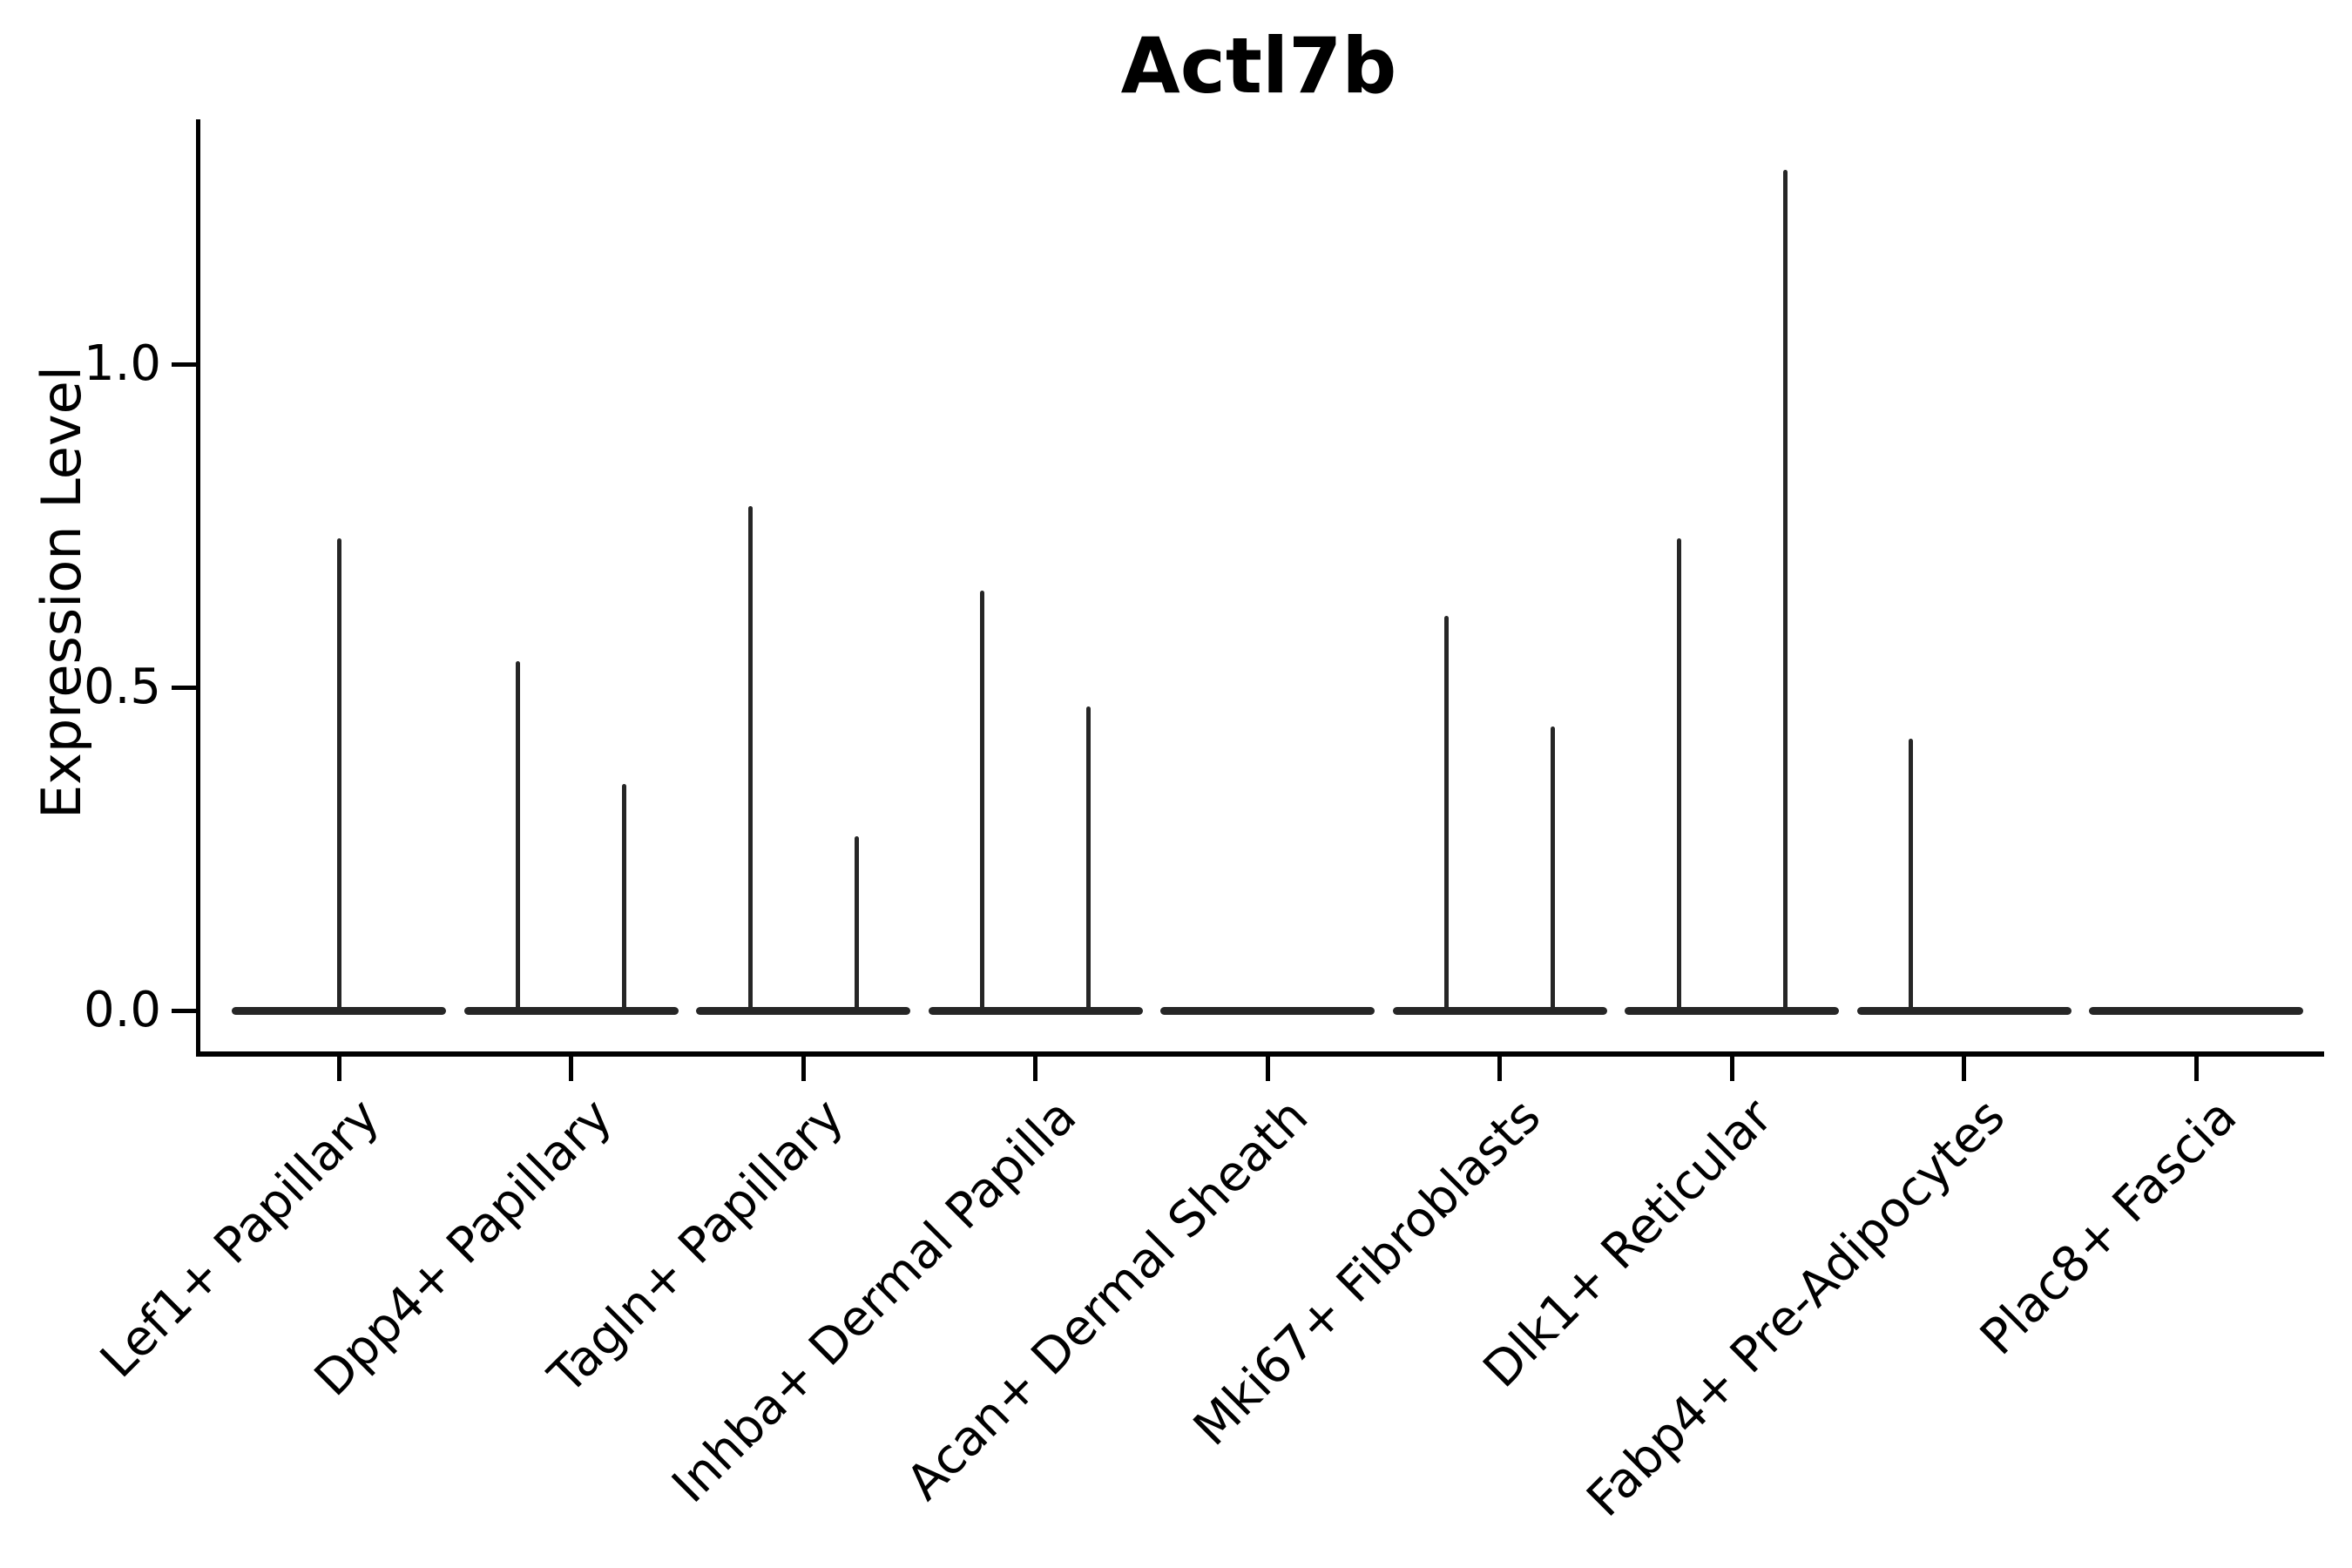 Image resolution: width=2352 pixels, height=1568 pixels. What do you see at coordinates (198, 588) in the screenshot?
I see `y-axis-spine` at bounding box center [198, 588].